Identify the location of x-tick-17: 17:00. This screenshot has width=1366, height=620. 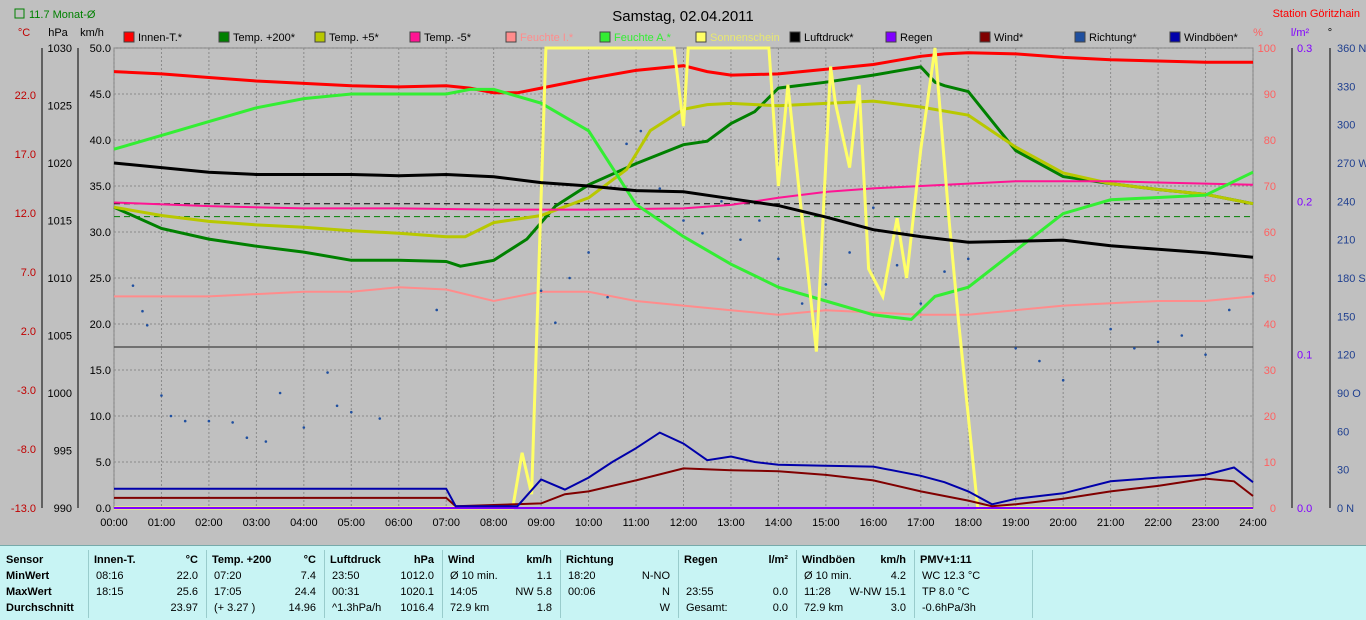
(921, 523).